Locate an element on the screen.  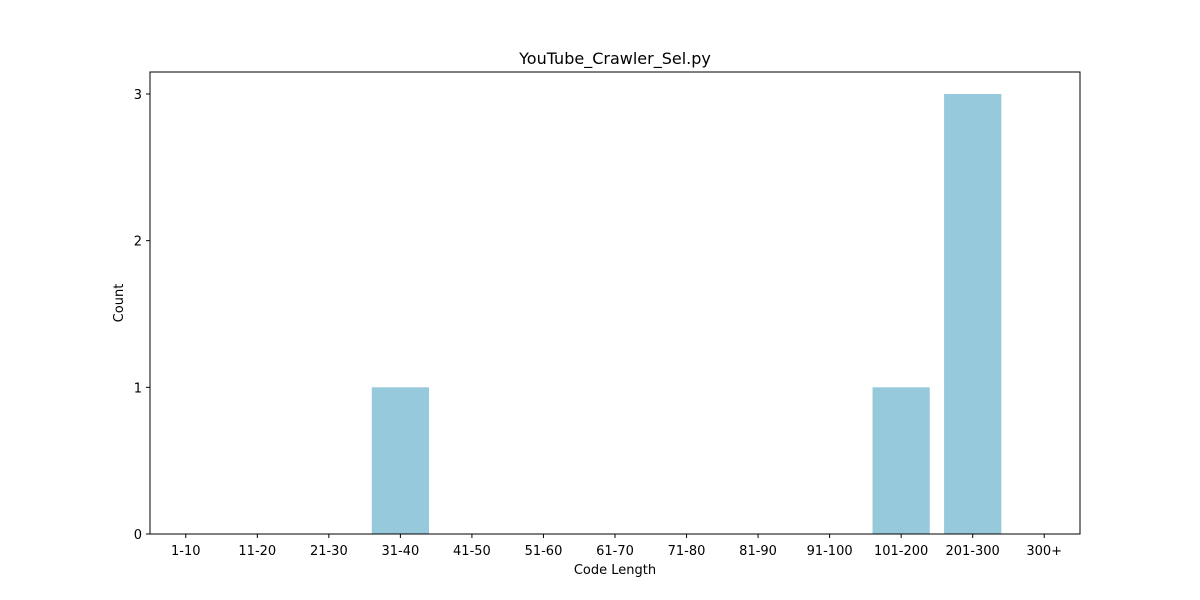
x-tick-label: 91-100 is located at coordinates (830, 551).